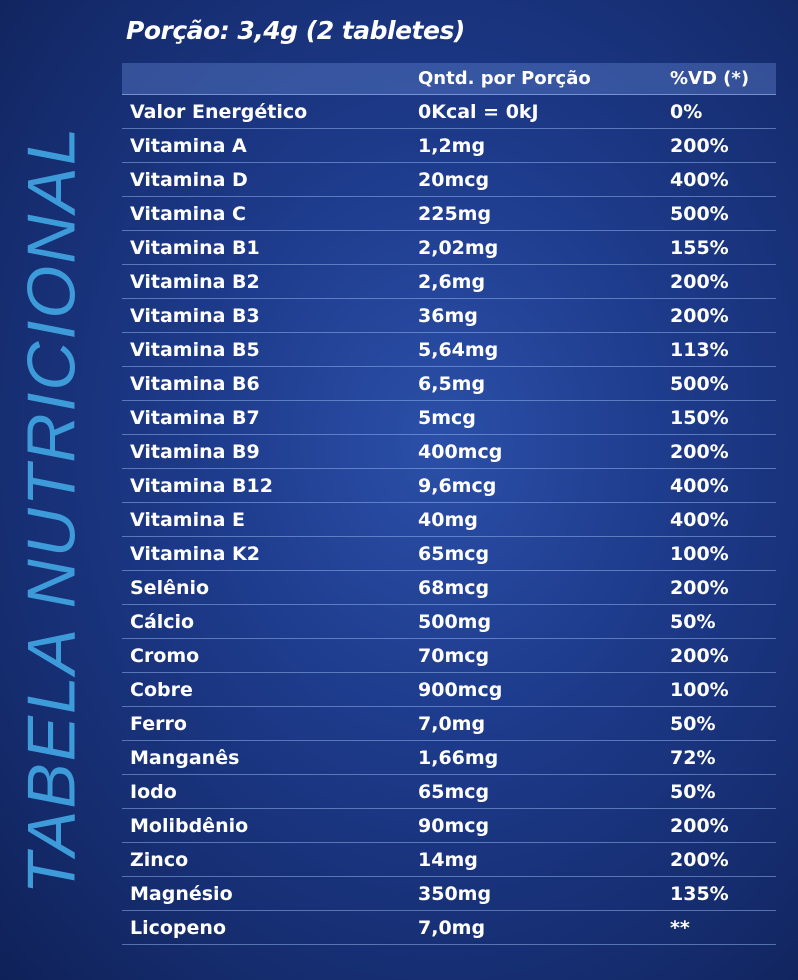 Image resolution: width=798 pixels, height=980 pixels. I want to click on nutrient-dv: **, so click(680, 927).